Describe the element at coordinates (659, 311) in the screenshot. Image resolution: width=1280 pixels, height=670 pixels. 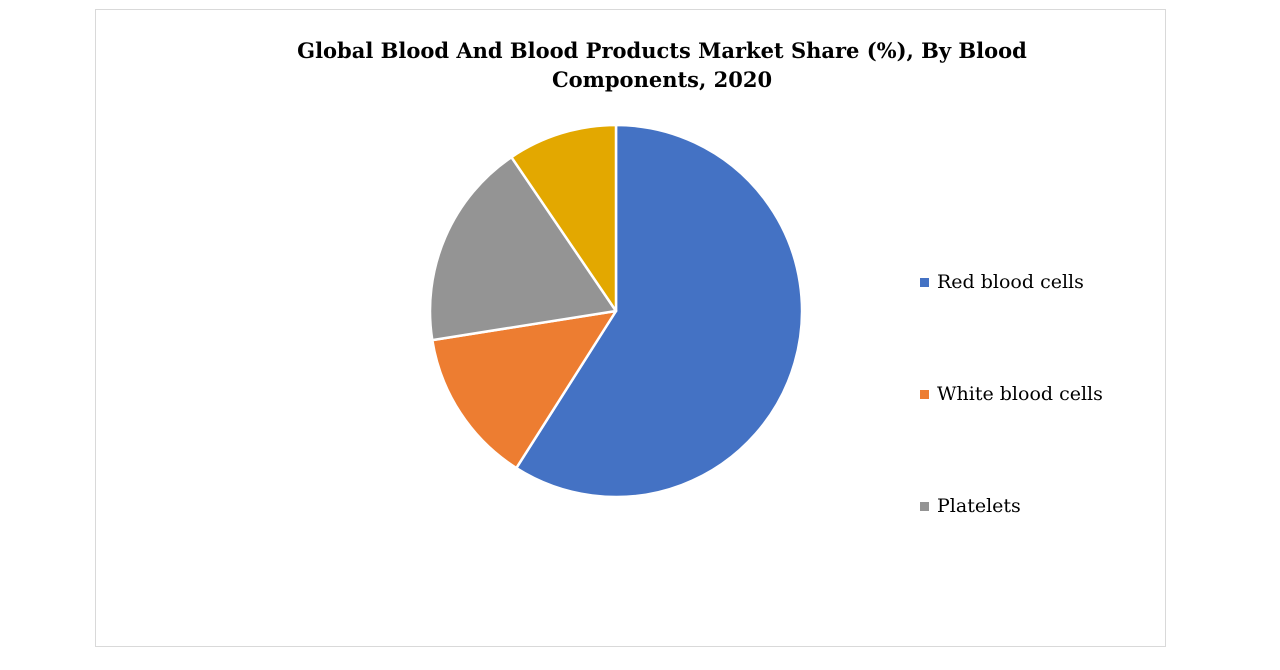
I see `pie-slice-red-blood-cells` at that location.